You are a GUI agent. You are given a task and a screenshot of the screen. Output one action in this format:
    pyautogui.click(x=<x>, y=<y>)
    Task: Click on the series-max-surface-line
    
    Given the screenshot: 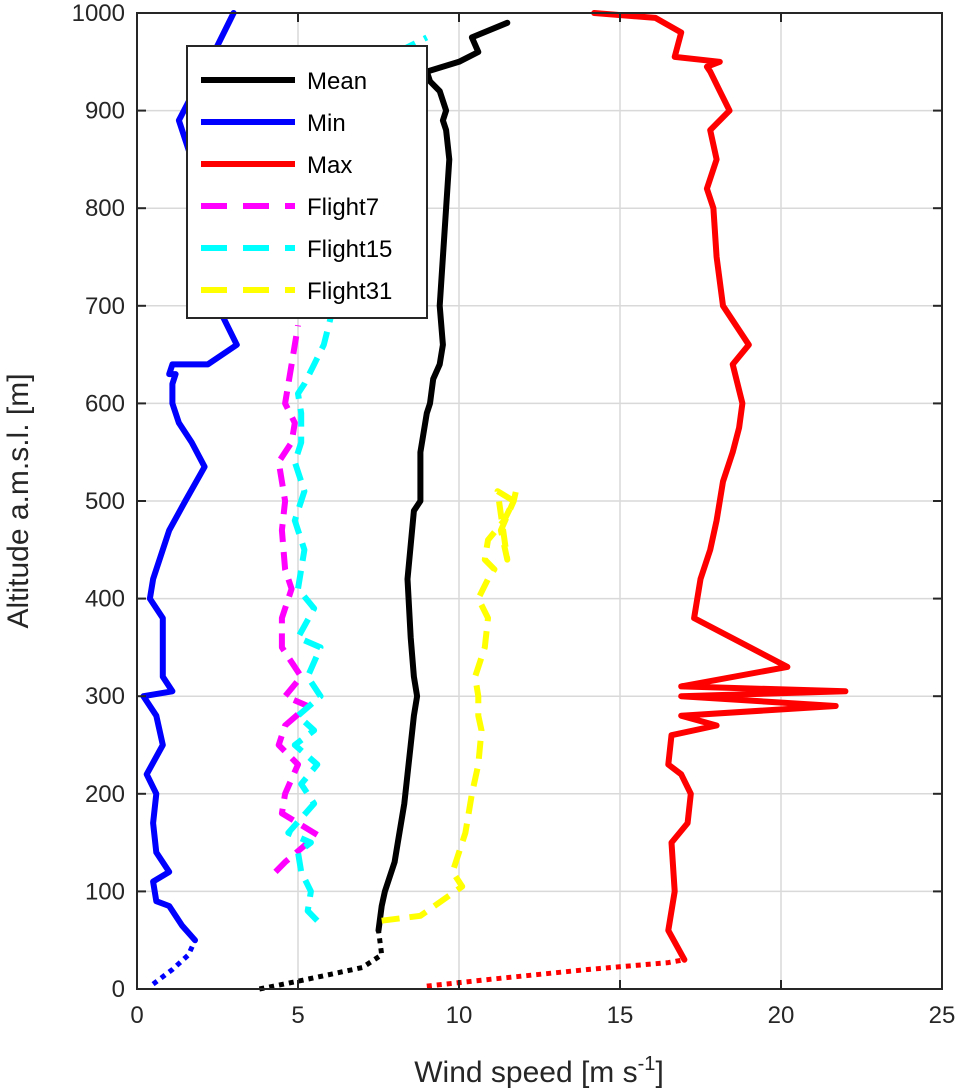 What is the action you would take?
    pyautogui.click(x=555, y=973)
    